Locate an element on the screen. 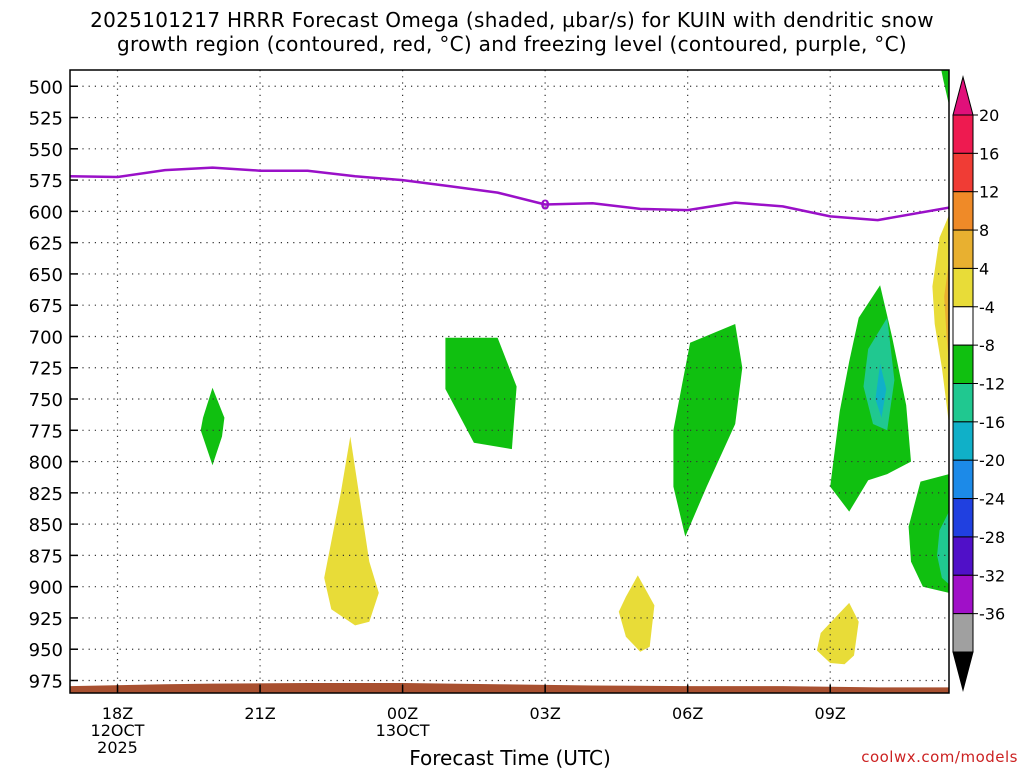  colorbar-label-8: -16 is located at coordinates (992, 422).